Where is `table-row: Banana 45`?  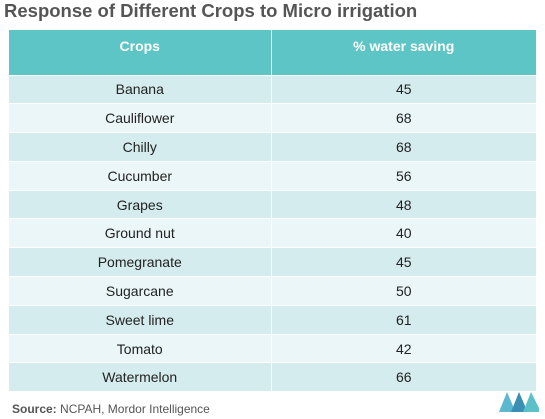
table-row: Banana 45 is located at coordinates (272, 89).